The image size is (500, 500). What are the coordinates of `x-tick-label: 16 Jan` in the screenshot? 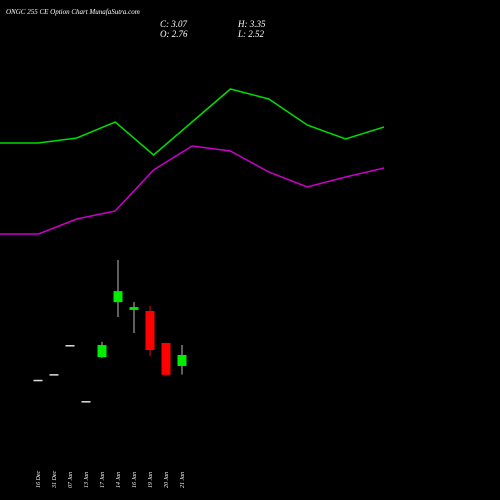 It's located at (135, 480).